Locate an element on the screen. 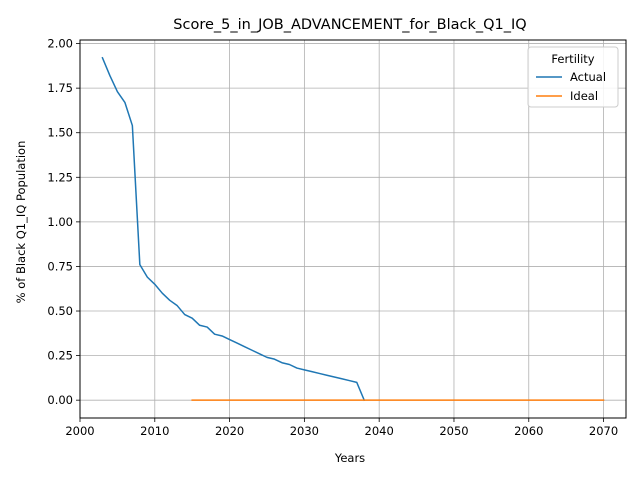  legend-items: Actual Ideal is located at coordinates (571, 86).